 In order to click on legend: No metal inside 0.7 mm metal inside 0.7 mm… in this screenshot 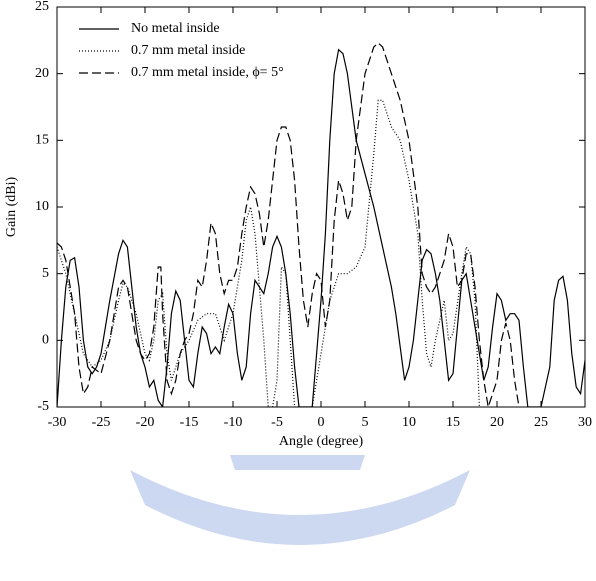, I will do `click(181, 50)`.